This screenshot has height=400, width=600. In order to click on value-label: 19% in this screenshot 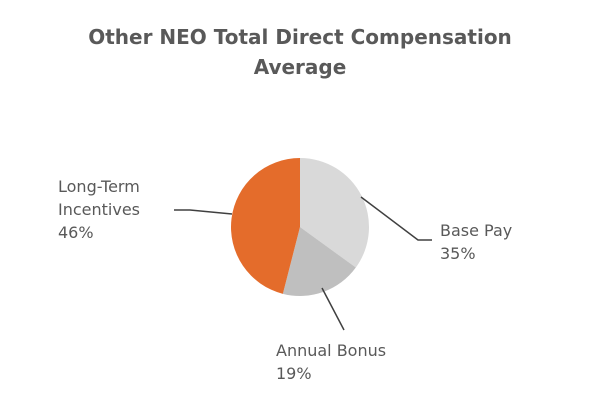, I will do `click(294, 373)`.